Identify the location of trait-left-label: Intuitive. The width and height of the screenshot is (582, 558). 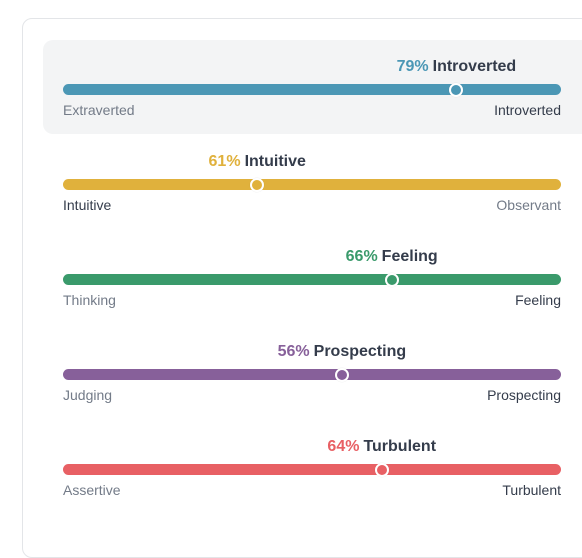
(87, 205).